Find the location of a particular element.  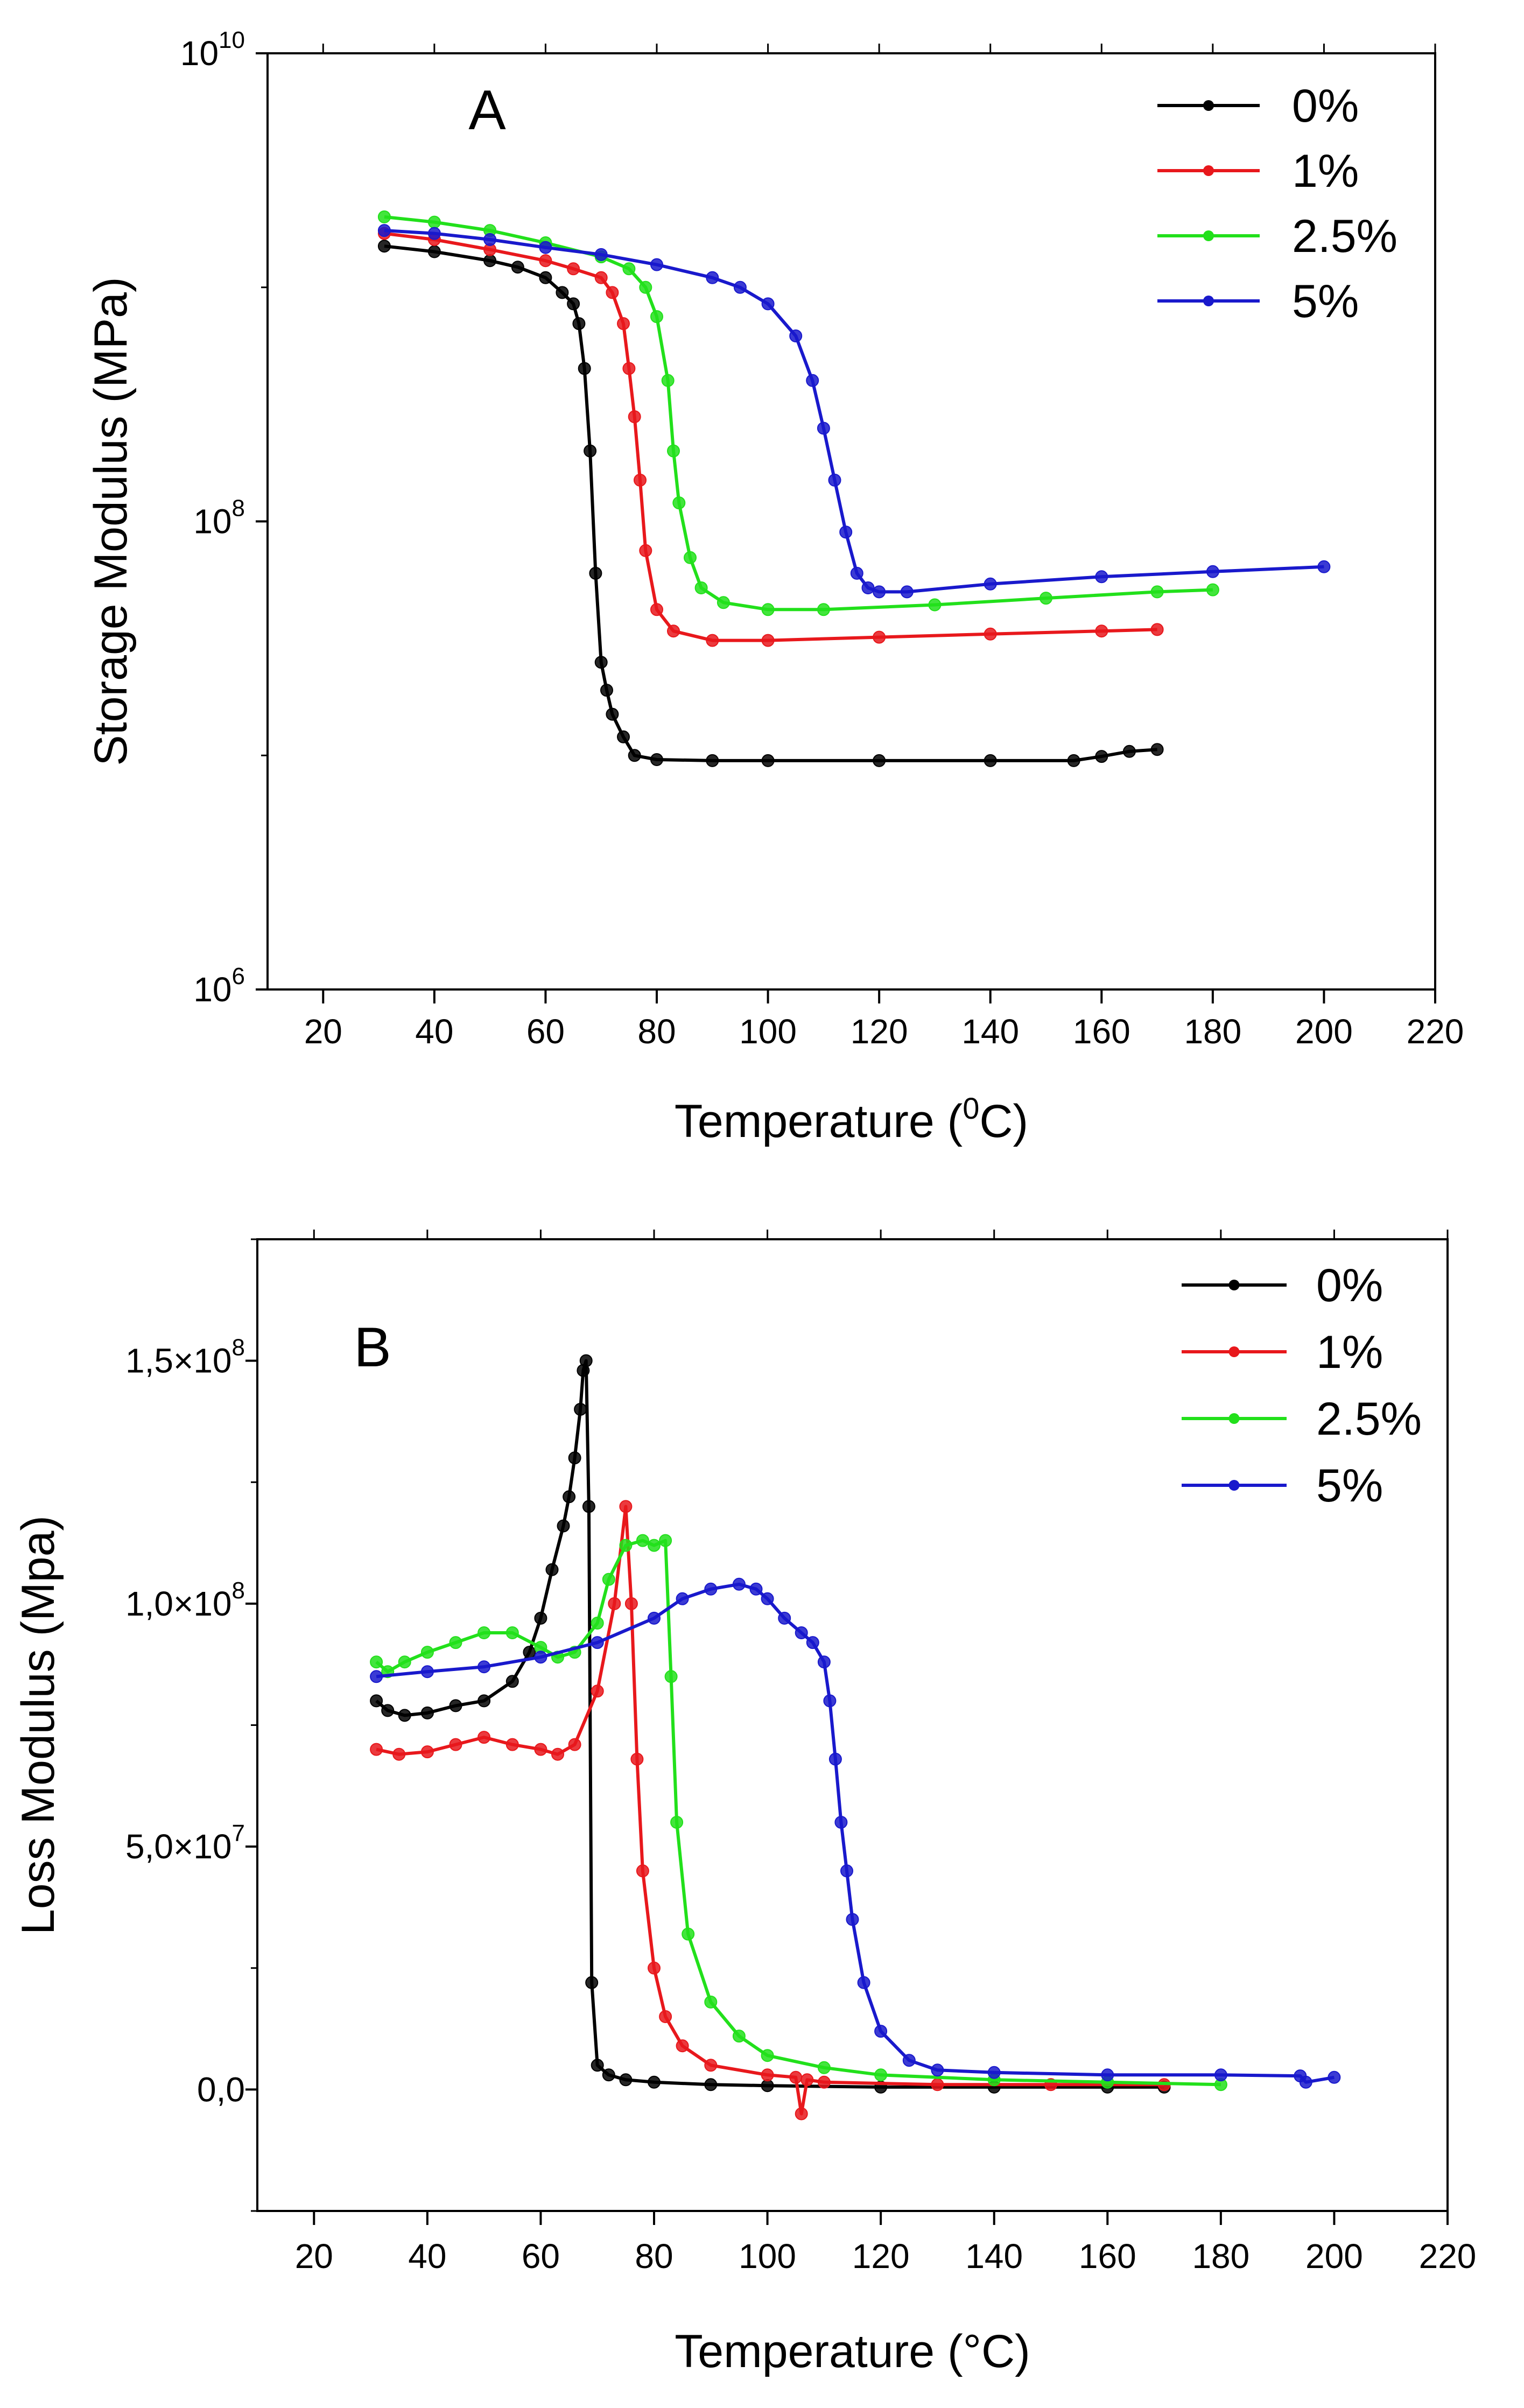

x-axis-title-part: Temperature ( is located at coordinates (819, 1121).